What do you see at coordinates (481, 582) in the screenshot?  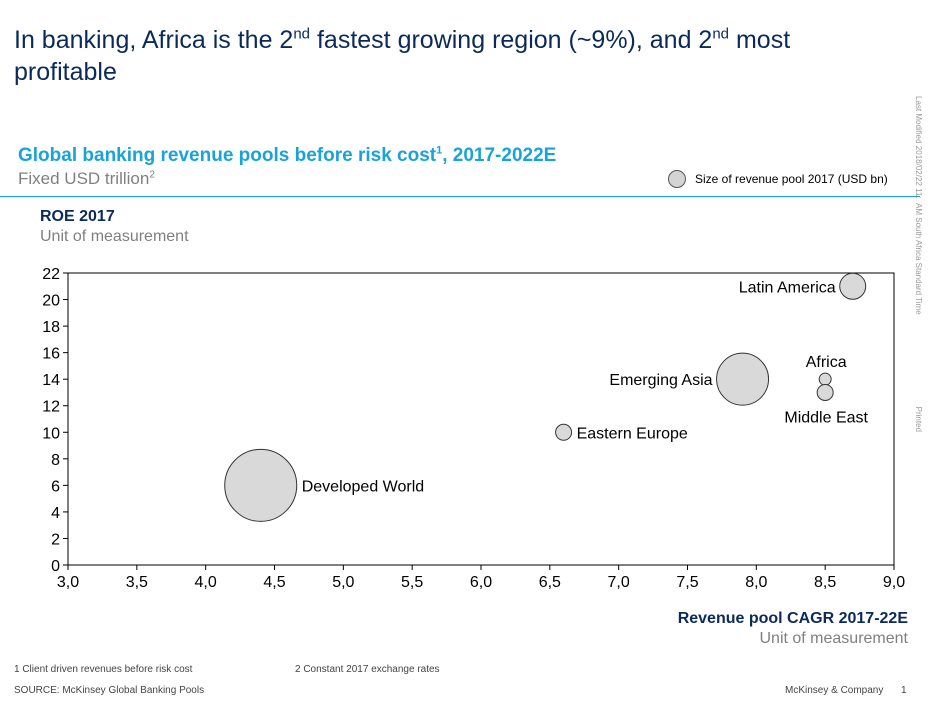 I see `x-tick-label: 6,0` at bounding box center [481, 582].